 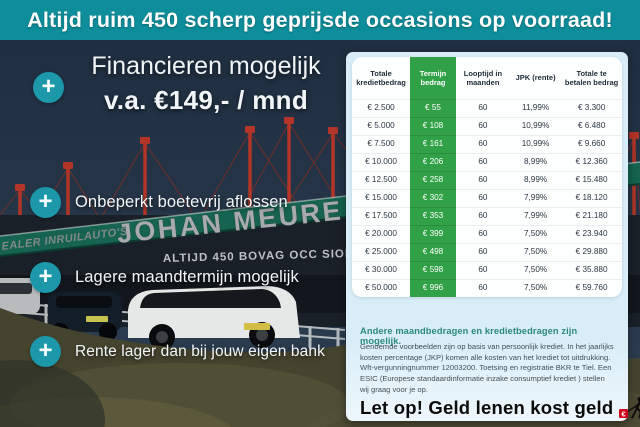 I want to click on table-cell: € 12.500, so click(x=381, y=180).